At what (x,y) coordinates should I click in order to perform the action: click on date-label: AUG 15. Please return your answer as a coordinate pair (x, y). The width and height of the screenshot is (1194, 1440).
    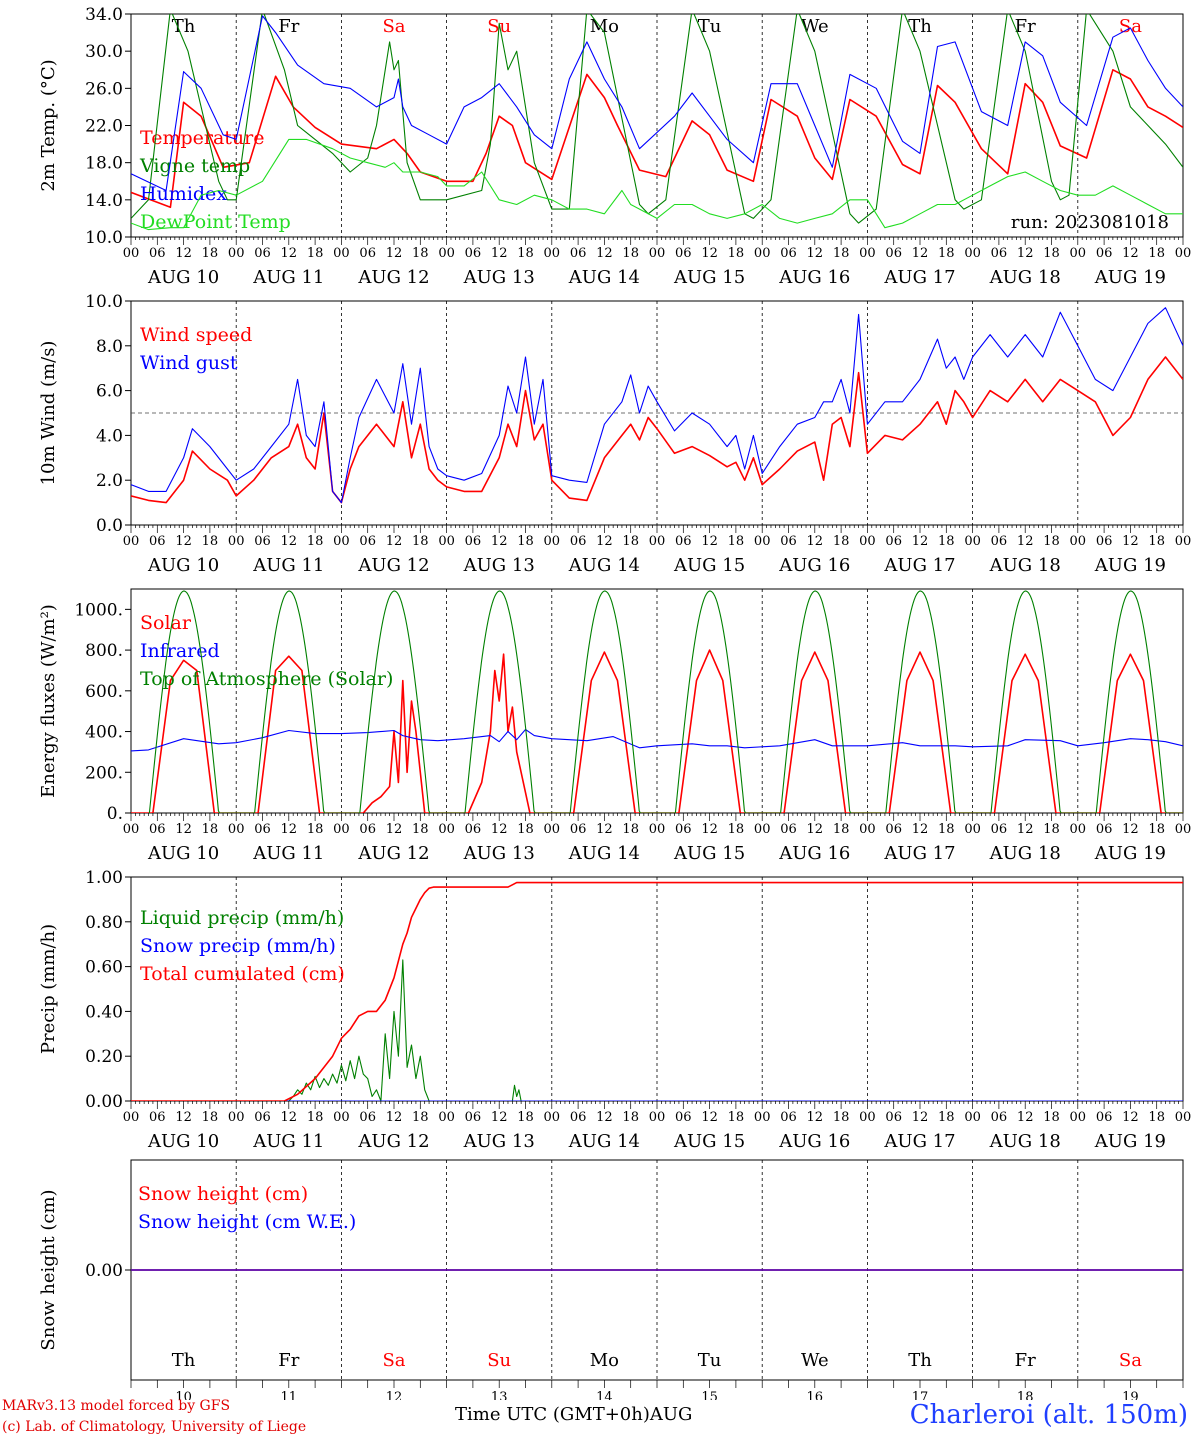
    Looking at the image, I should click on (709, 565).